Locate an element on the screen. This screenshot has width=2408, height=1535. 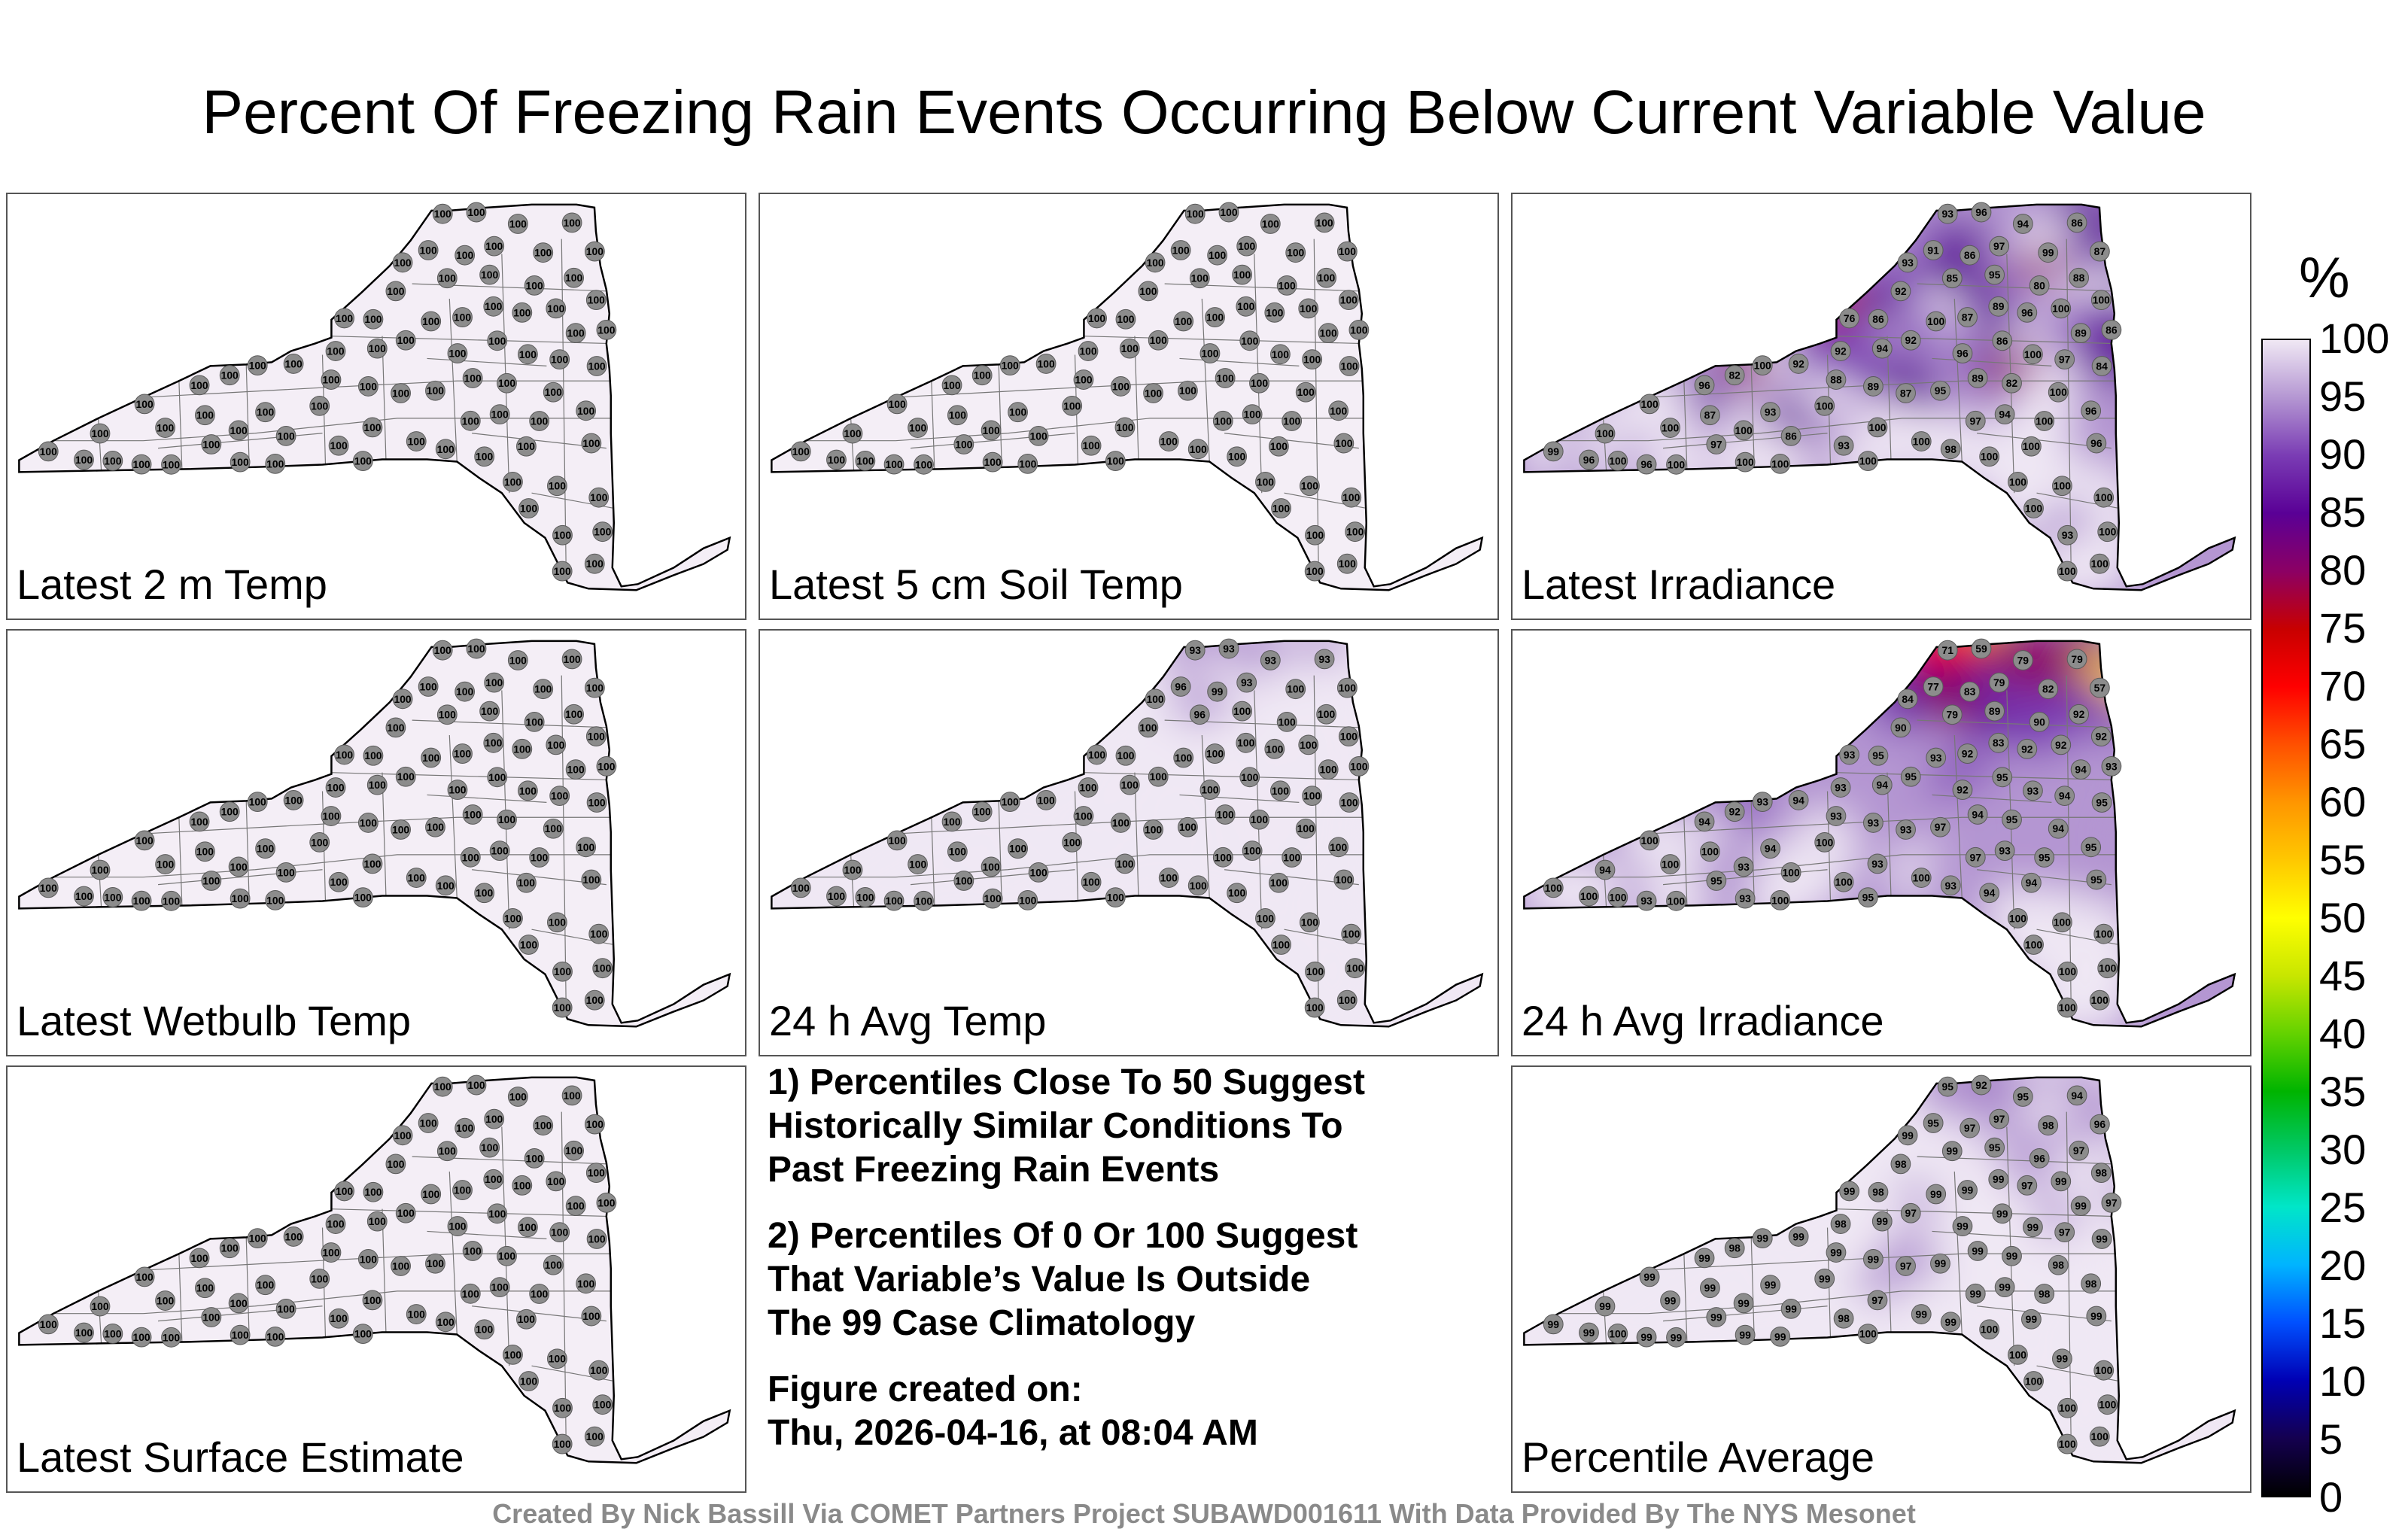
station-value: 93 is located at coordinates (2068, 535).